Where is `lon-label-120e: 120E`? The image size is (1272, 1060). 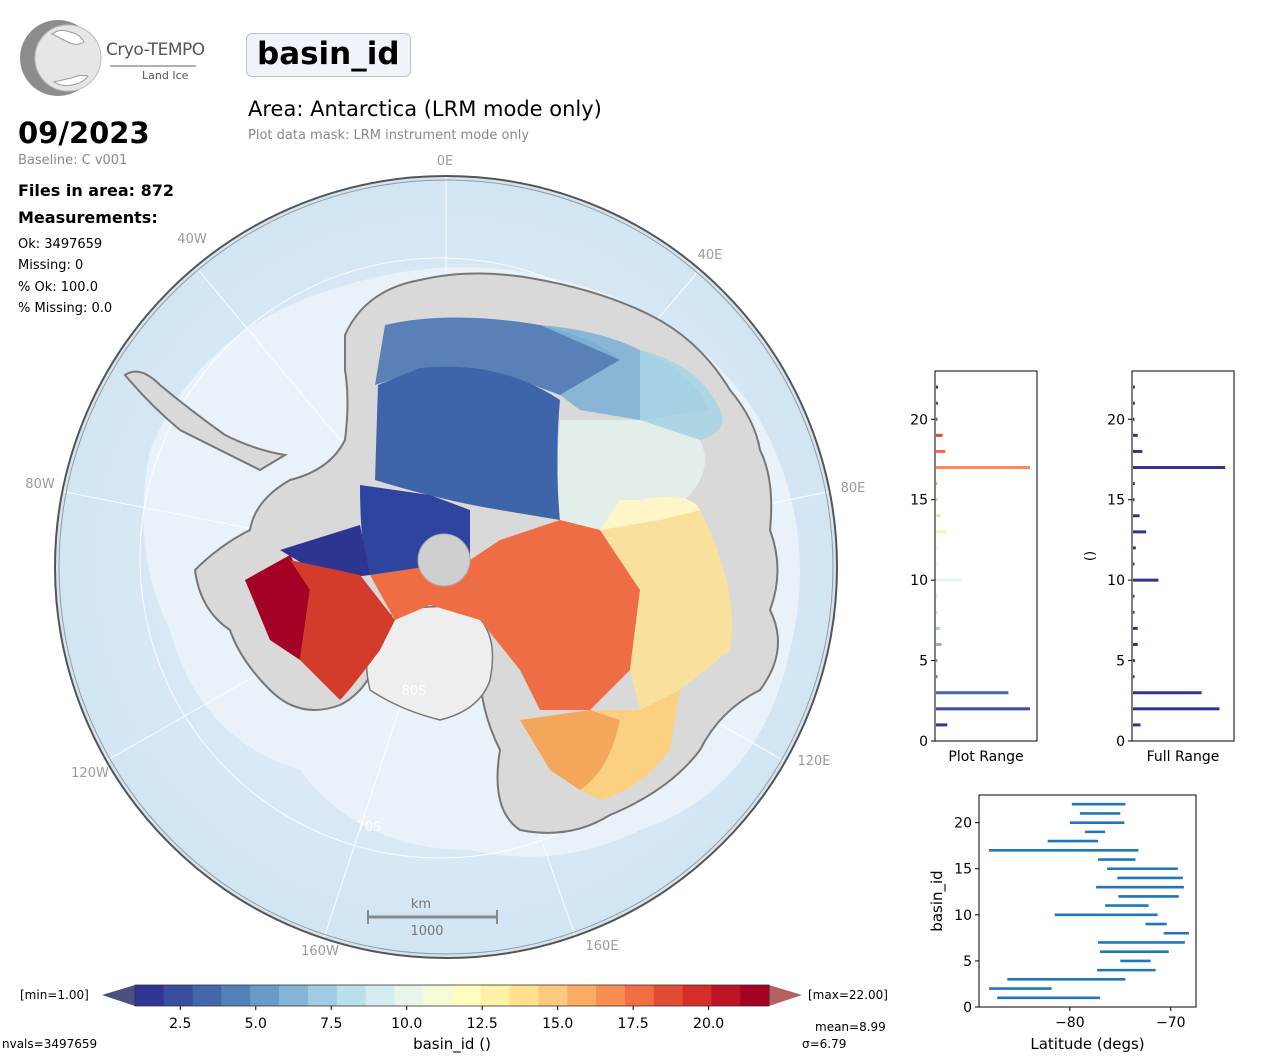 lon-label-120e: 120E is located at coordinates (813, 761).